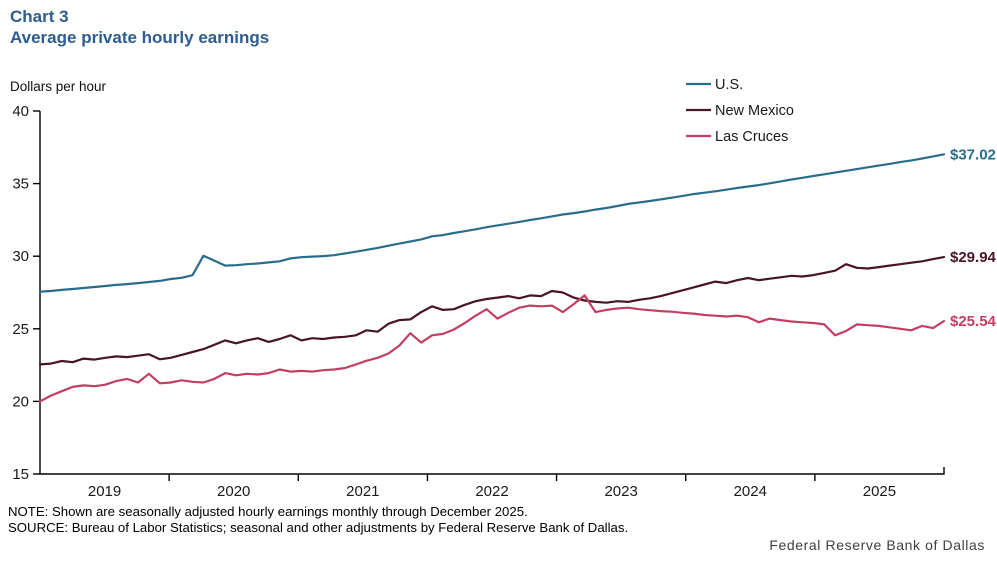 This screenshot has height=565, width=997. I want to click on y-tick-label: 35, so click(20, 184).